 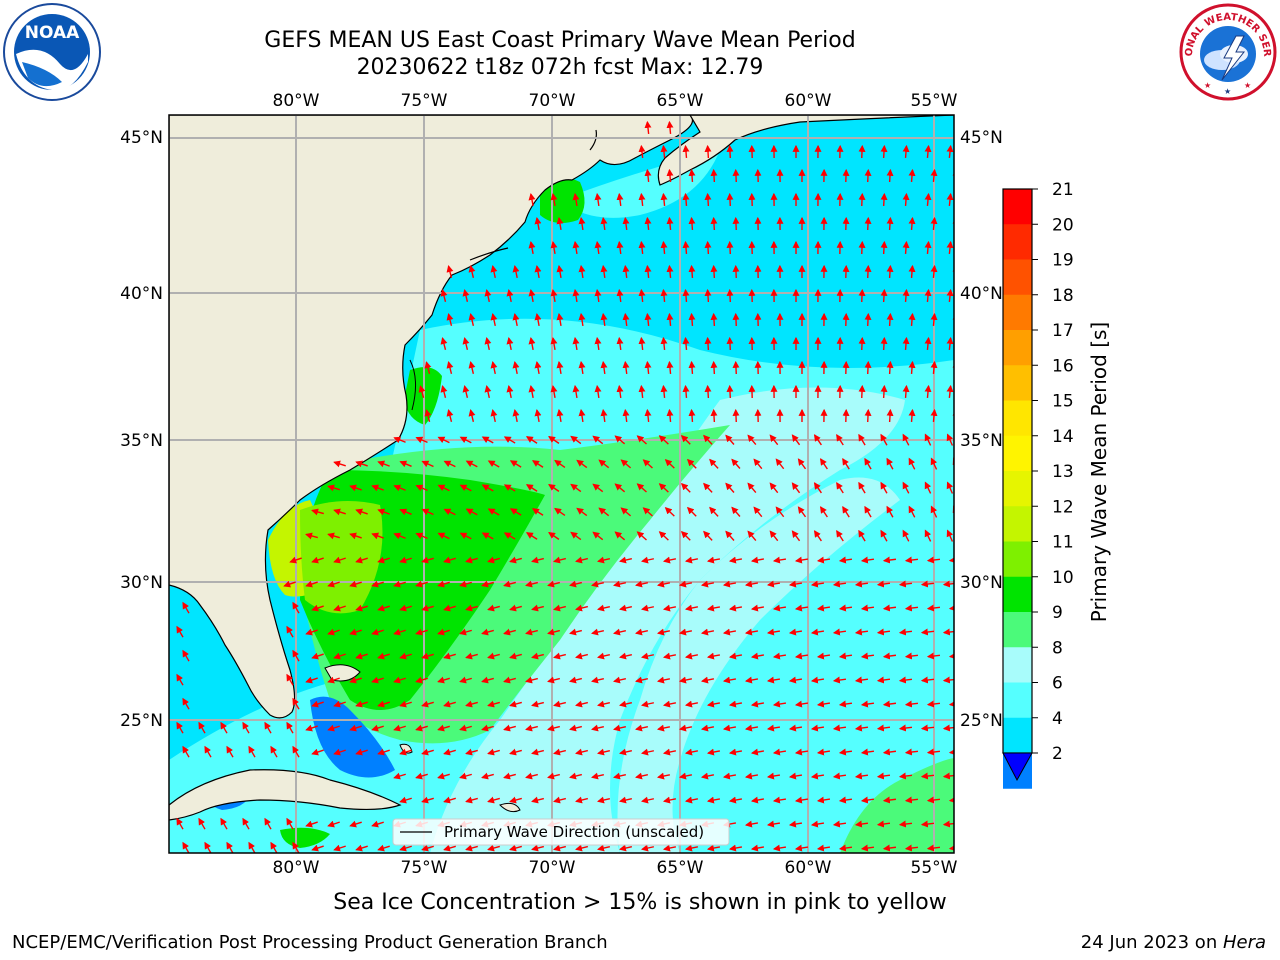 I want to click on nws-logo: NATIONAL WEATHER SERVICE ★ ★ ★, so click(x=1226, y=51).